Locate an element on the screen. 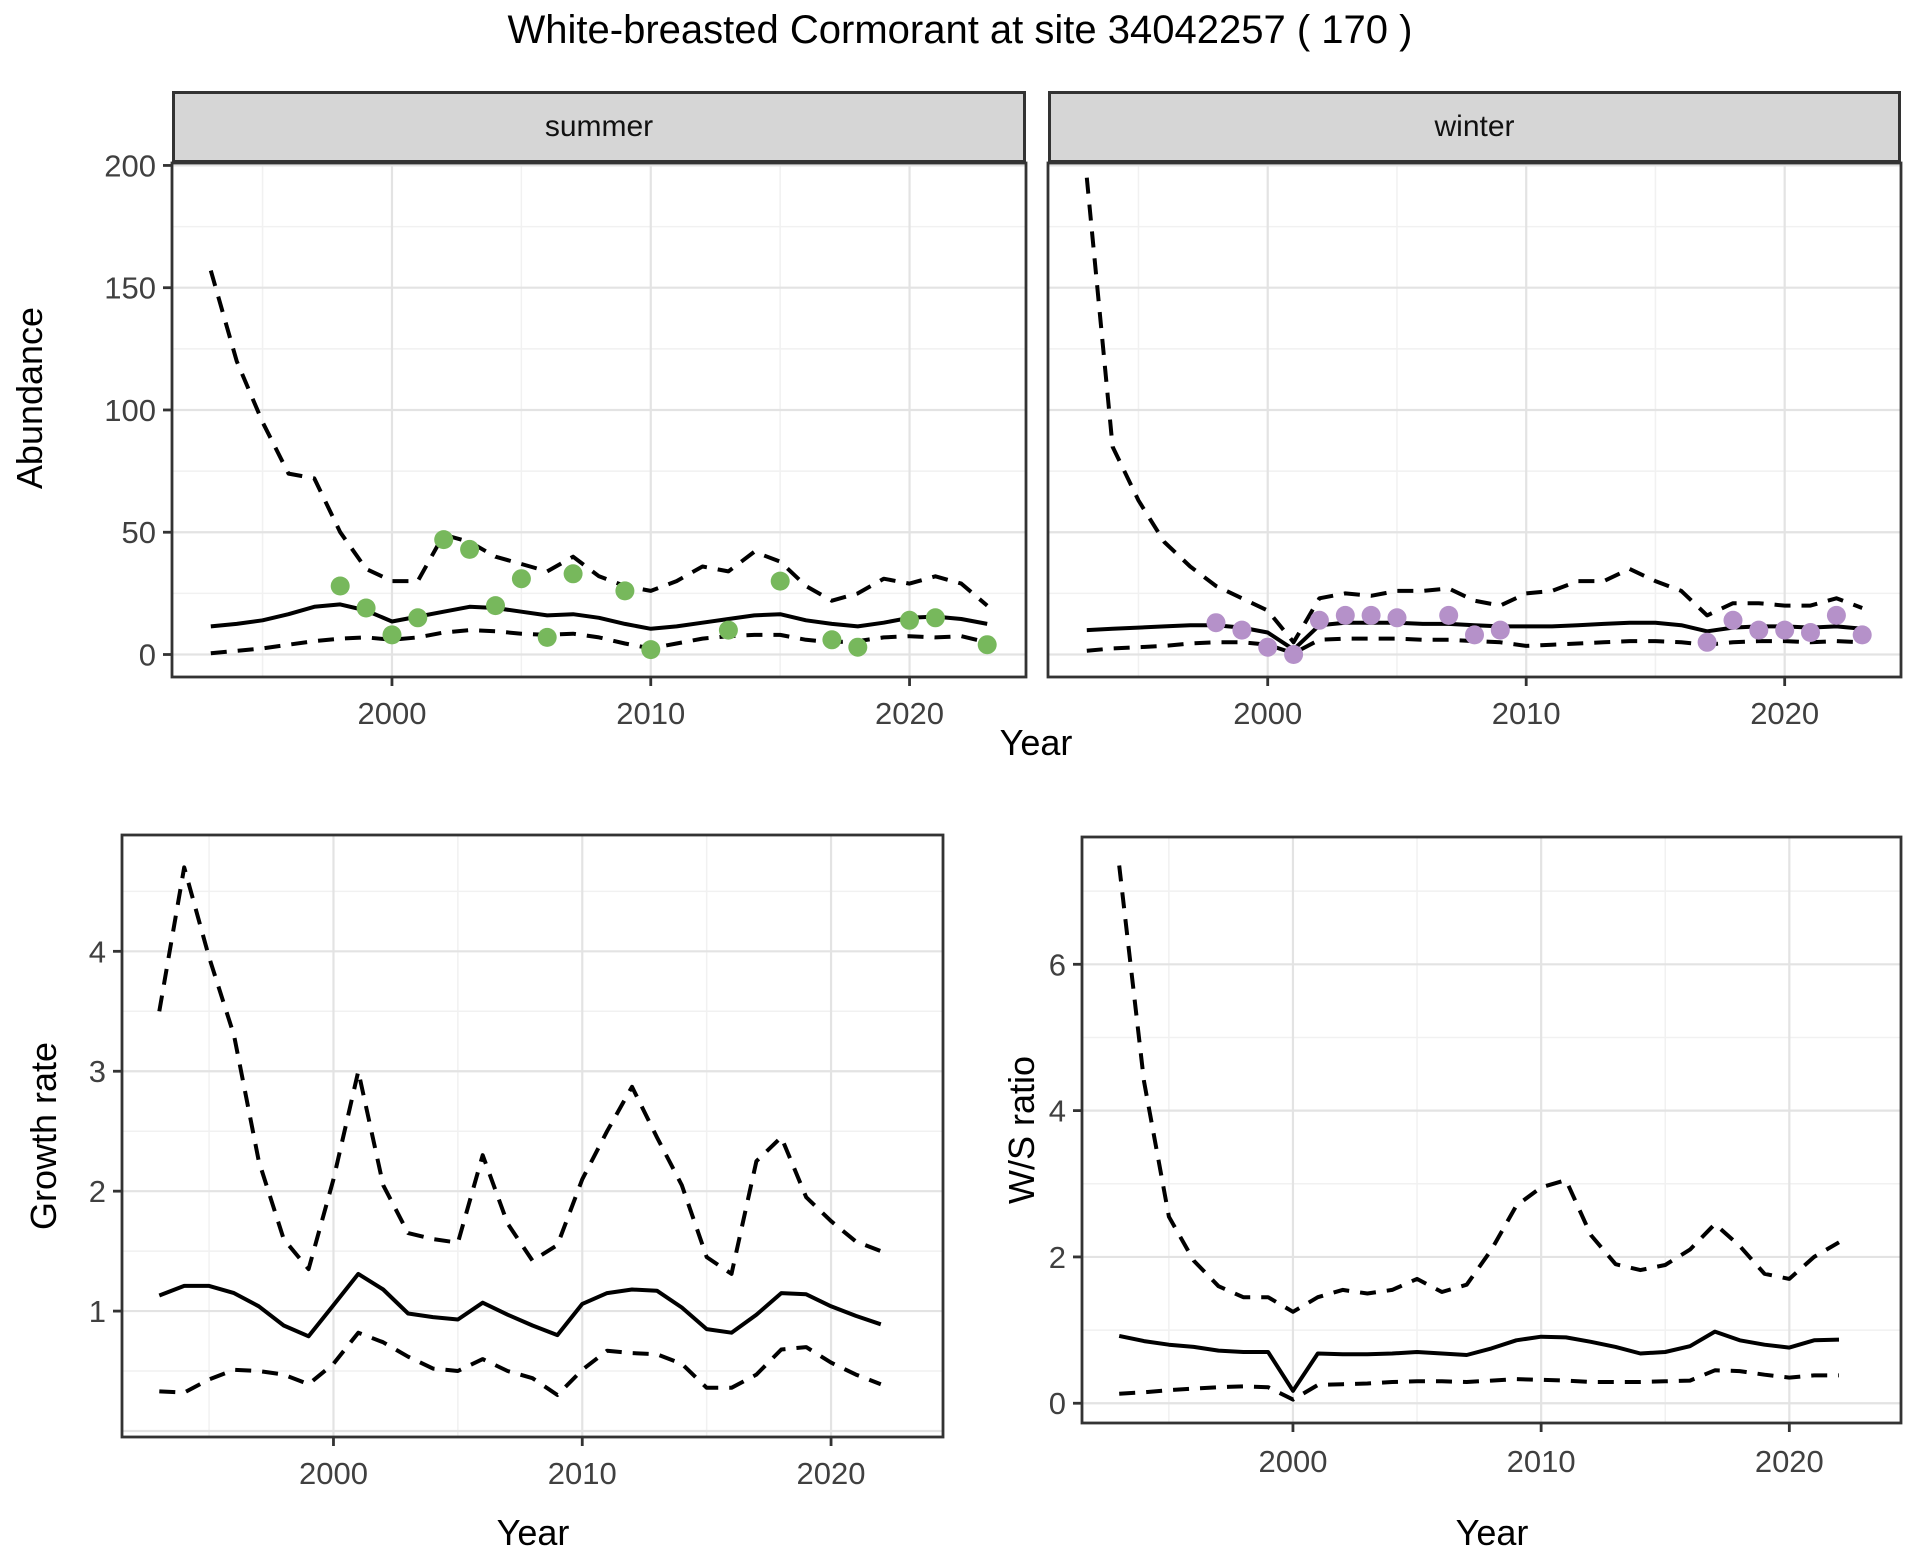 This screenshot has width=1920, height=1560. y-axis-title-growth-rate: Growth rate is located at coordinates (43, 1136).